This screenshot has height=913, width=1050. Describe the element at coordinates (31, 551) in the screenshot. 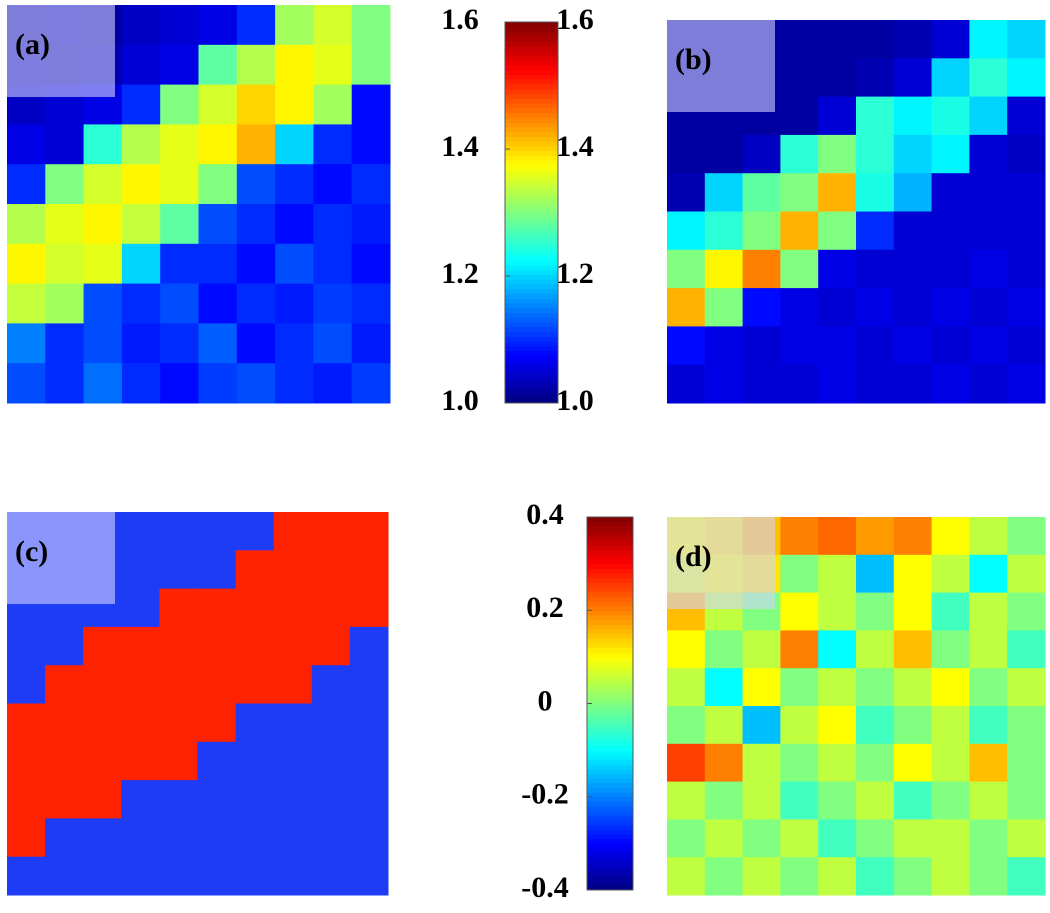

I see `panel-label: (c)` at that location.